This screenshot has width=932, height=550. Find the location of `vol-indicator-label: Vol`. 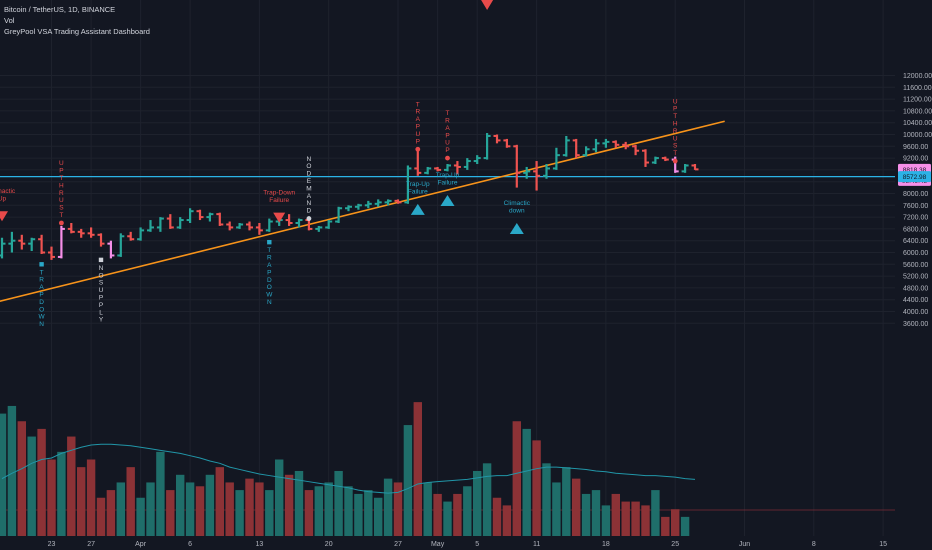

vol-indicator-label: Vol is located at coordinates (9, 20).